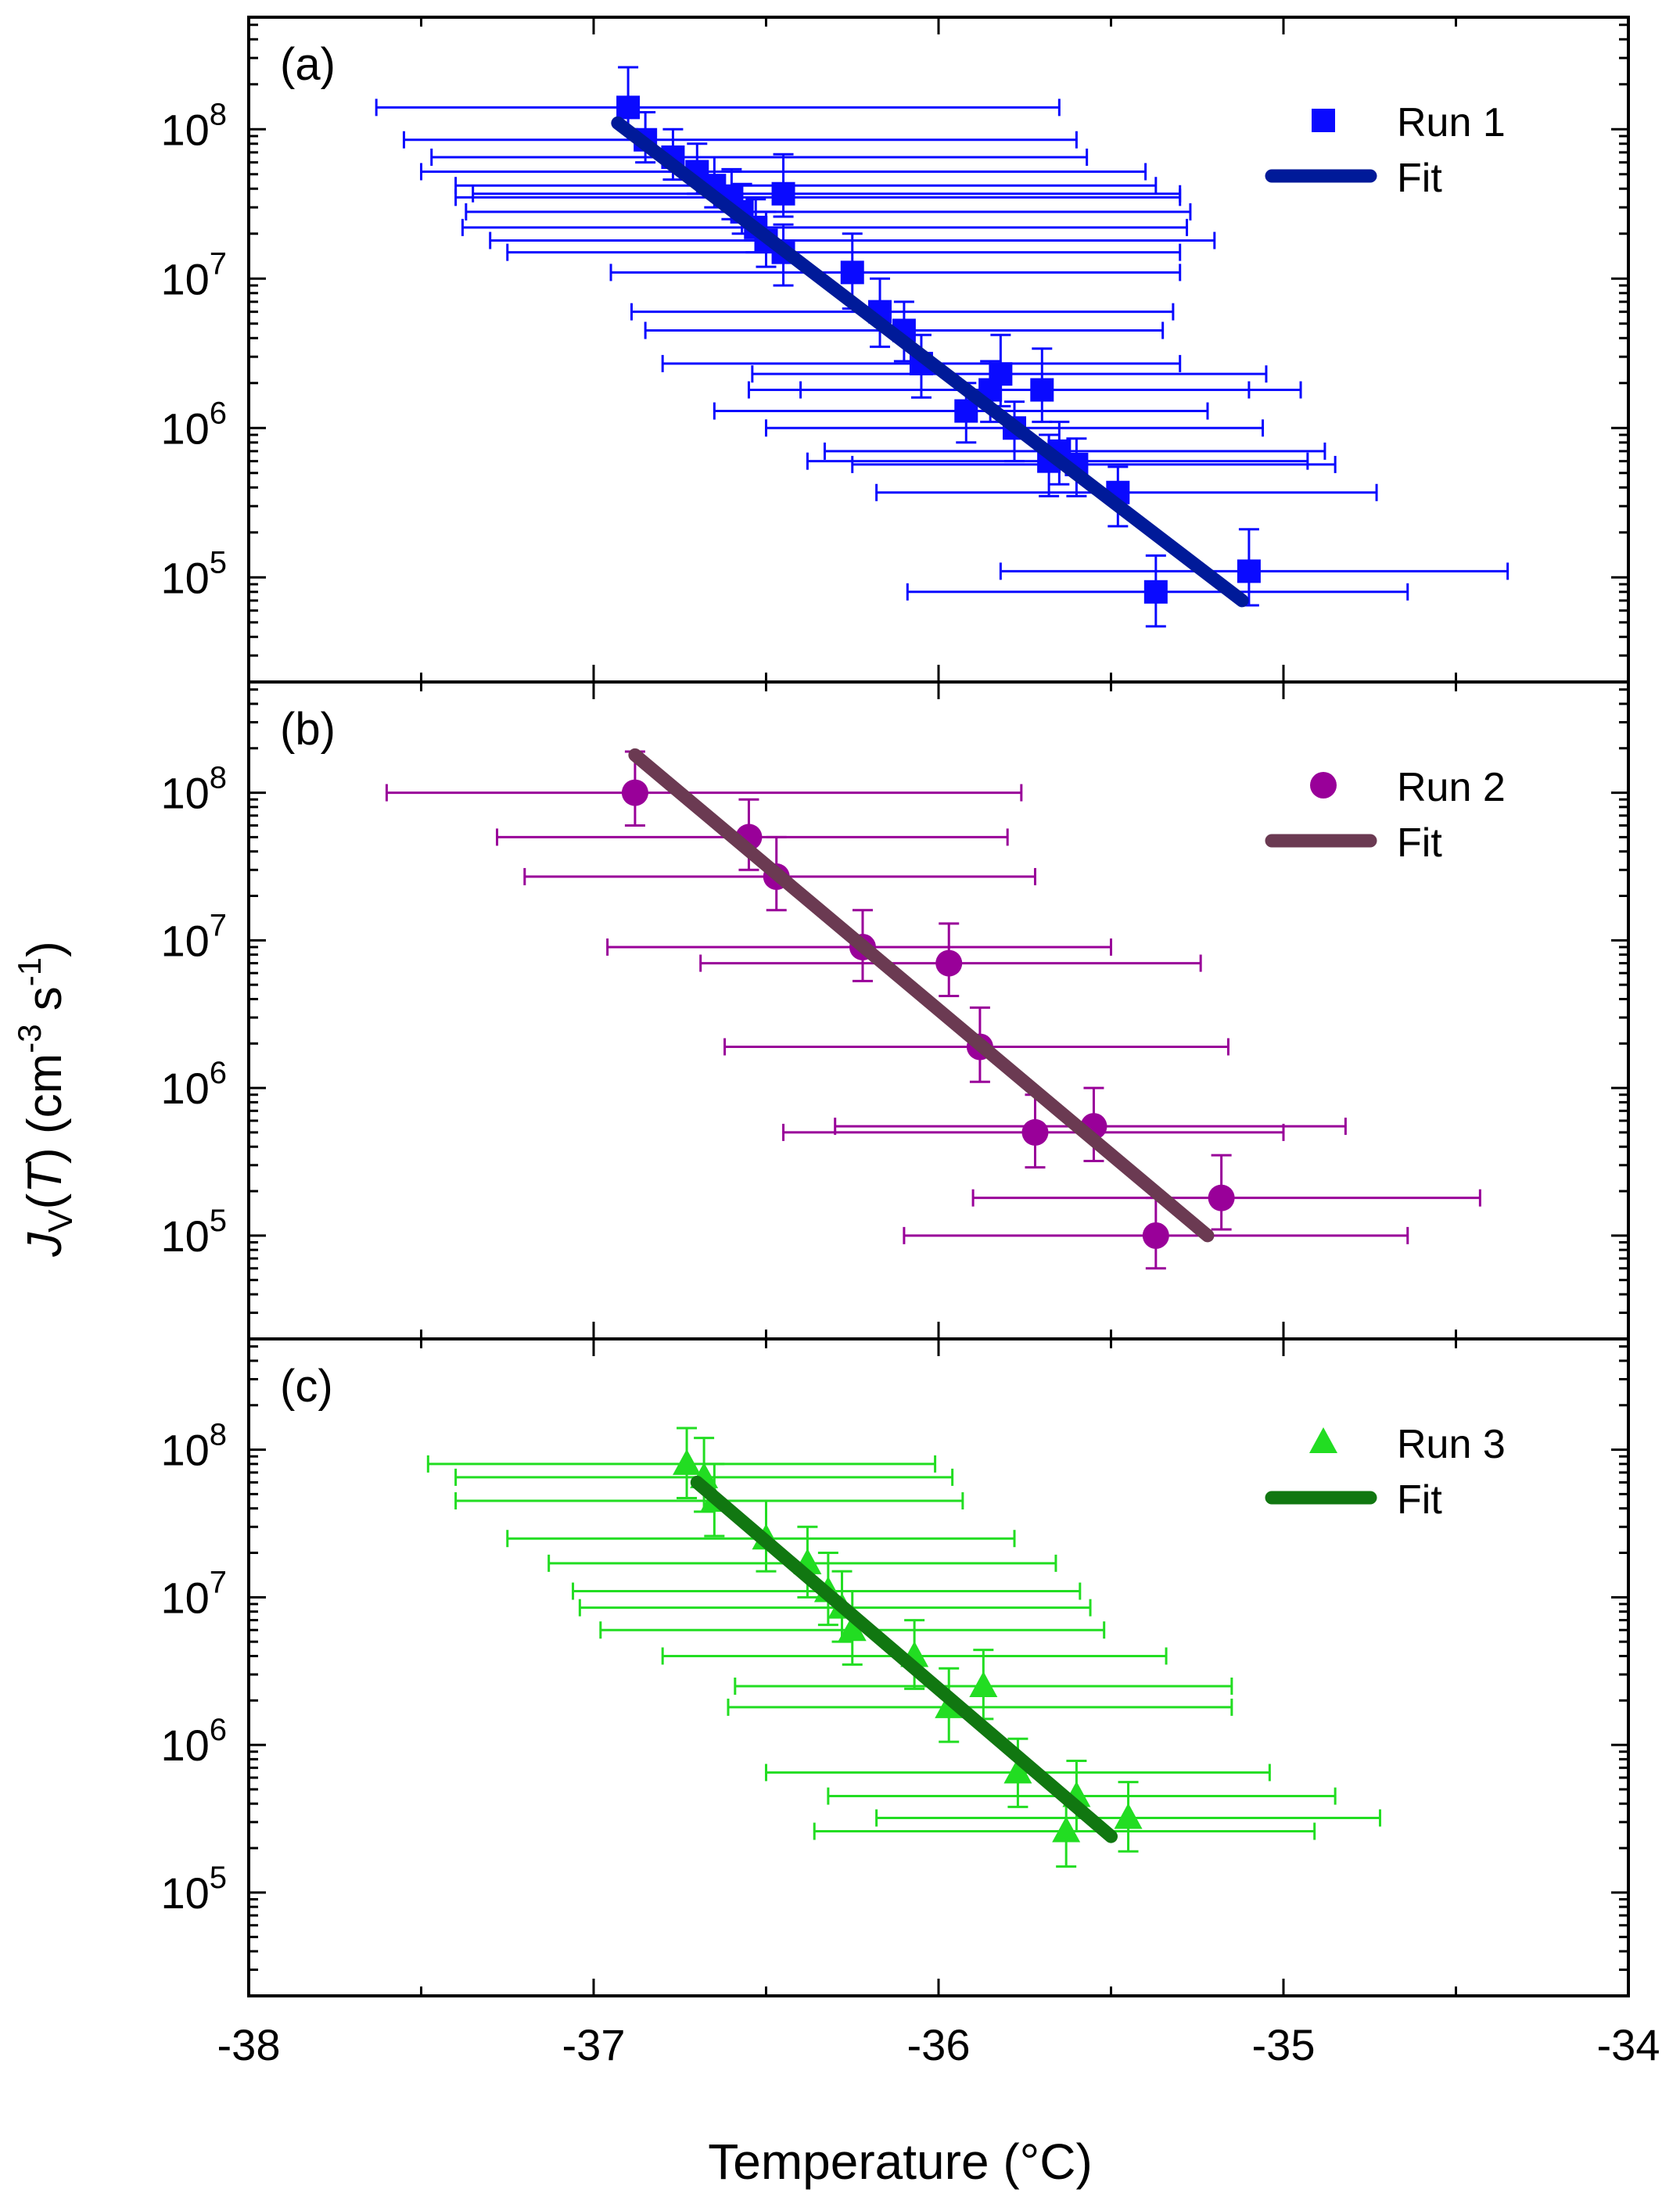 The image size is (1680, 2200). I want to click on panel-label: (b), so click(308, 729).